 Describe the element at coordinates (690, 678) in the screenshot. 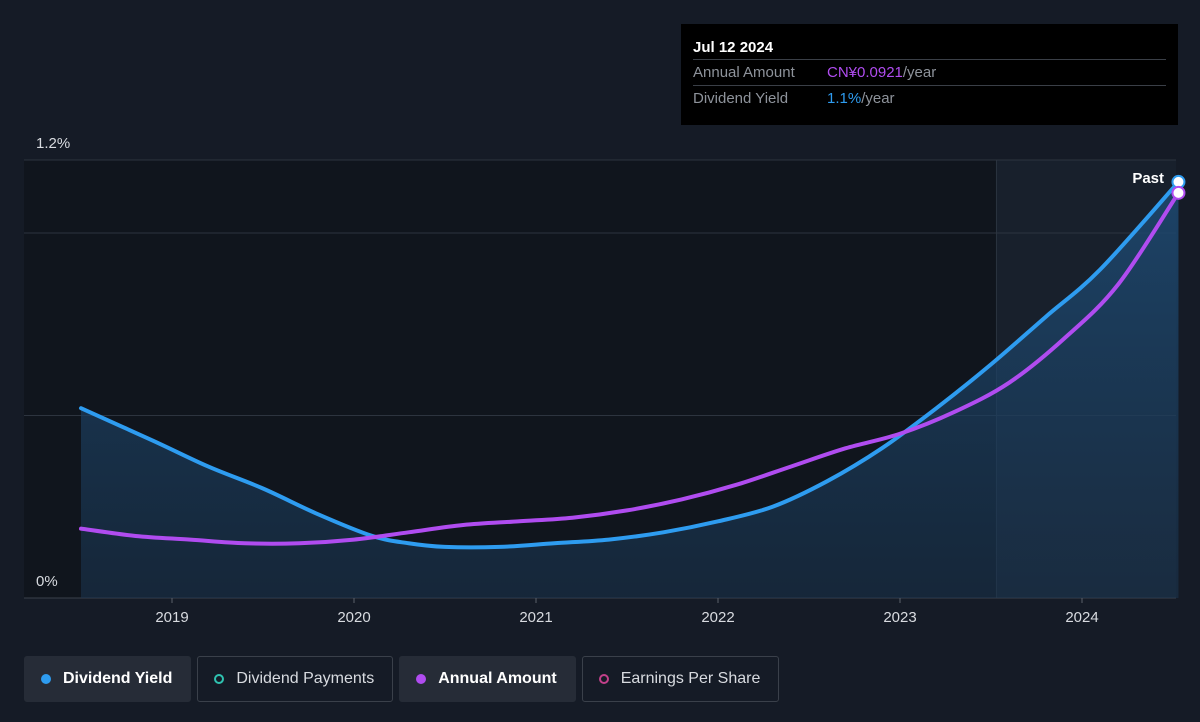

I see `legend-label: Earnings Per Share` at that location.